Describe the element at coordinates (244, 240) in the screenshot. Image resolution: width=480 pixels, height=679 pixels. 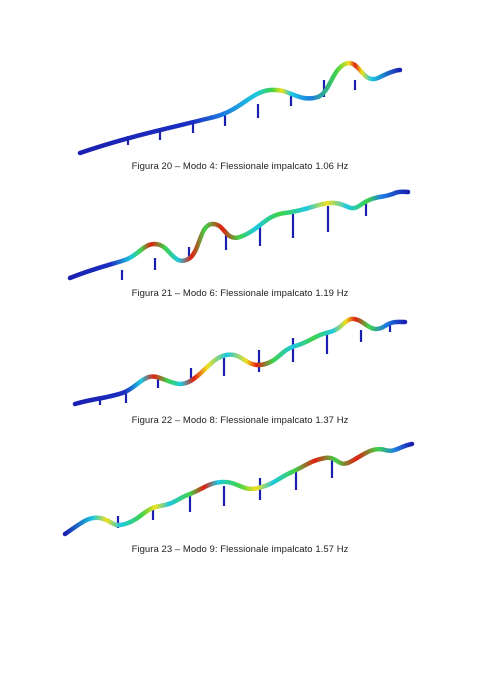
I see `mode-6-piers` at that location.